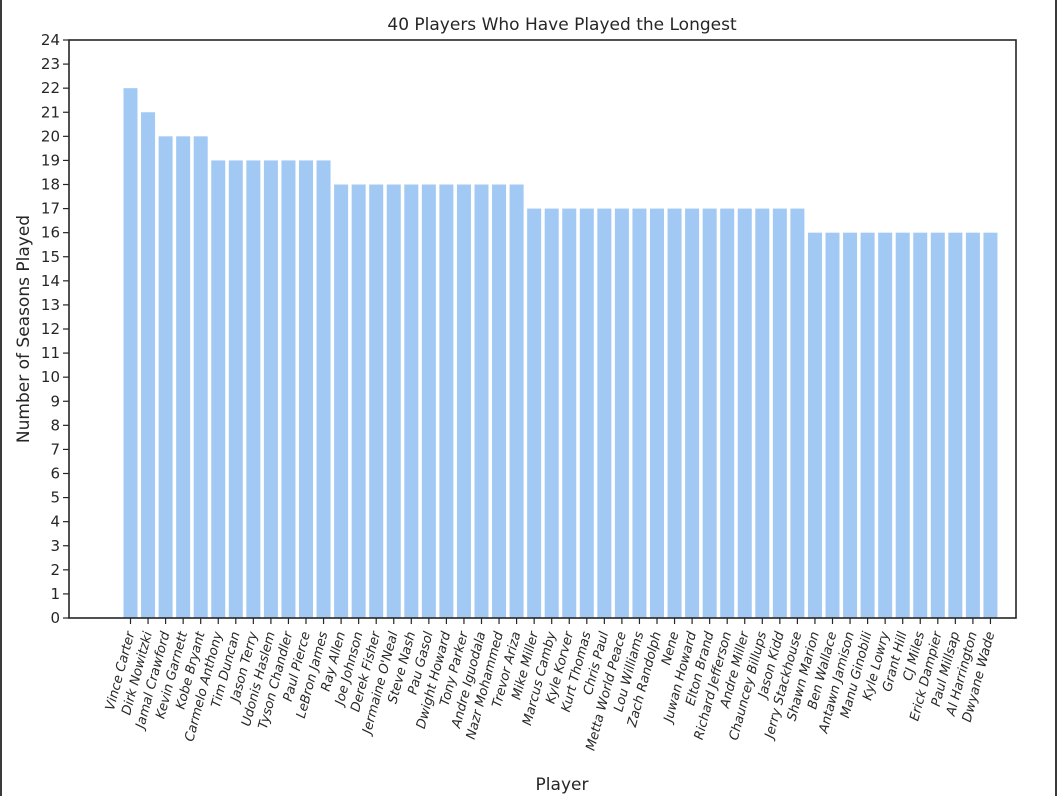  What do you see at coordinates (55, 498) in the screenshot?
I see `y-tick-label: 5` at bounding box center [55, 498].